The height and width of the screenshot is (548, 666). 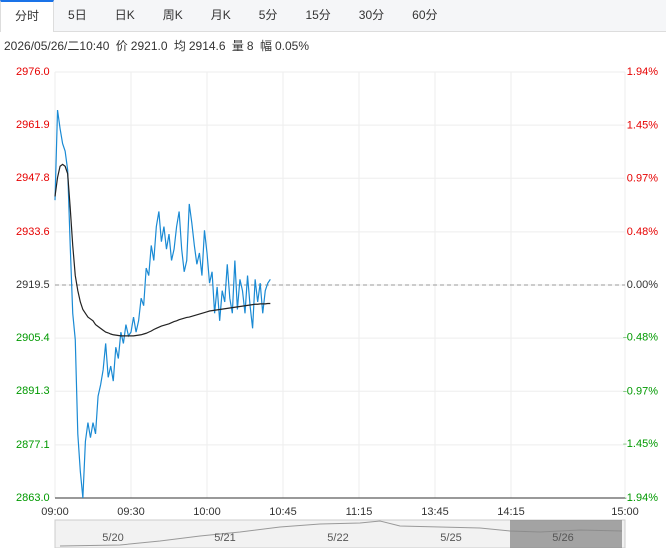 What do you see at coordinates (121, 46) in the screenshot?
I see `info-label: 价` at bounding box center [121, 46].